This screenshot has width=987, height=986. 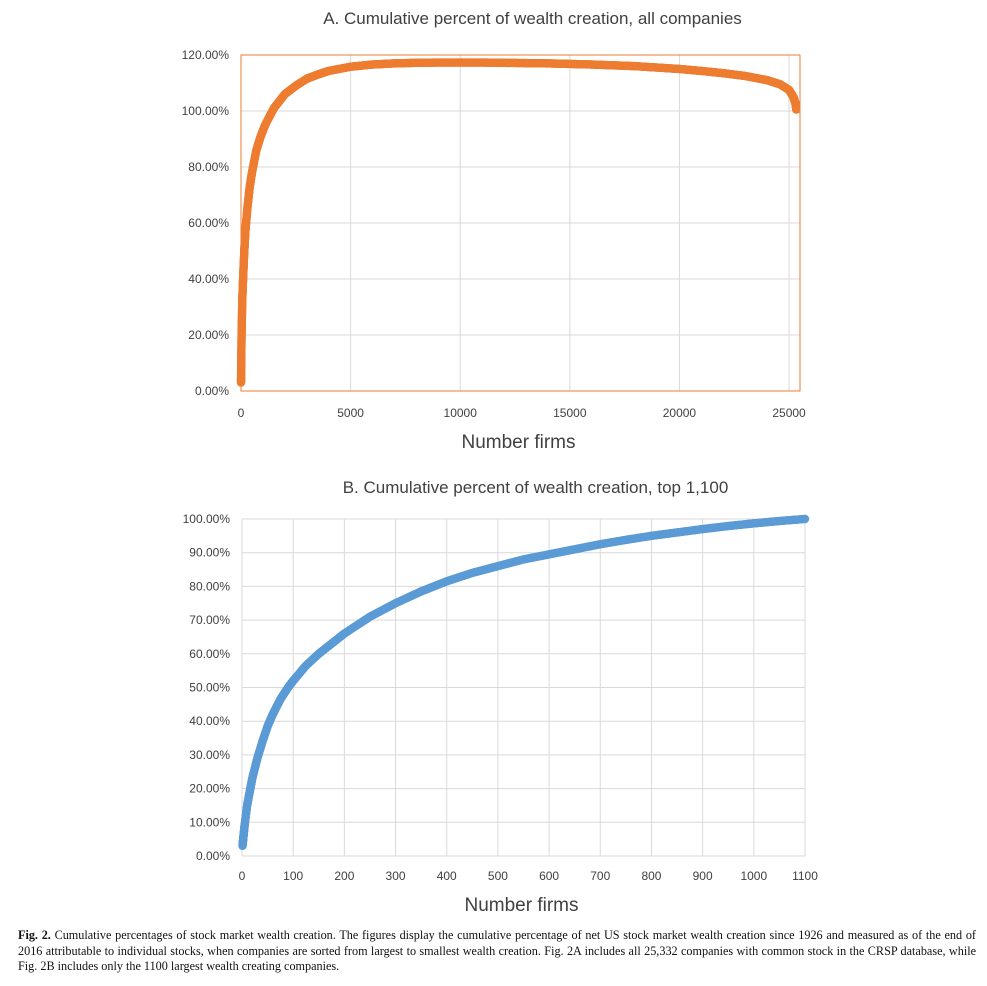 What do you see at coordinates (805, 876) in the screenshot?
I see `x-tick-label: 1100` at bounding box center [805, 876].